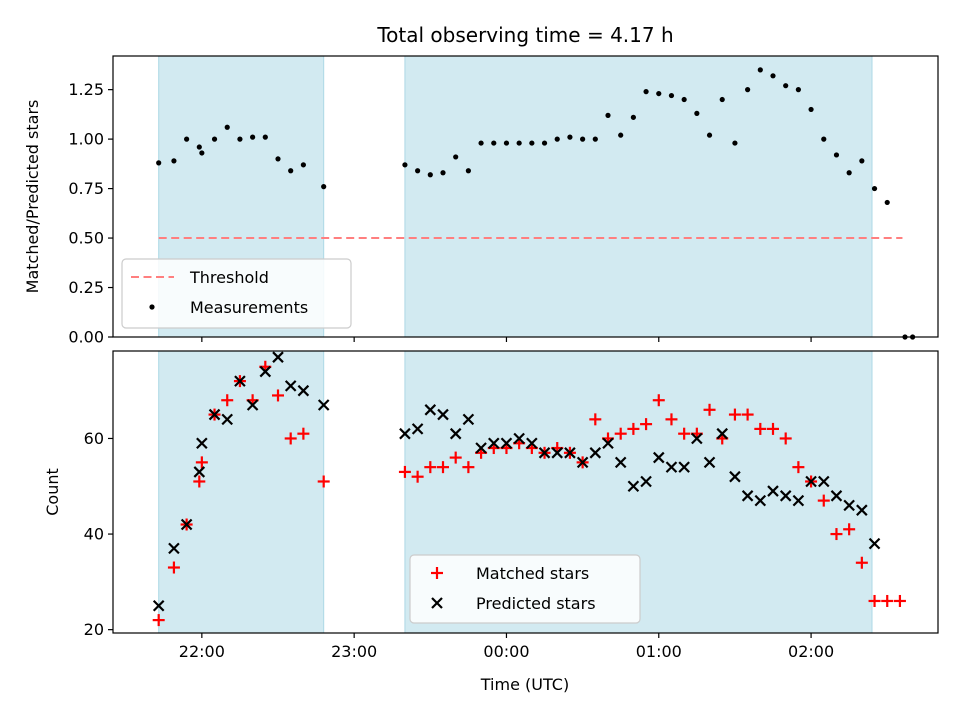 The image size is (960, 720). I want to click on legend-measurements-swatch, so click(152, 307).